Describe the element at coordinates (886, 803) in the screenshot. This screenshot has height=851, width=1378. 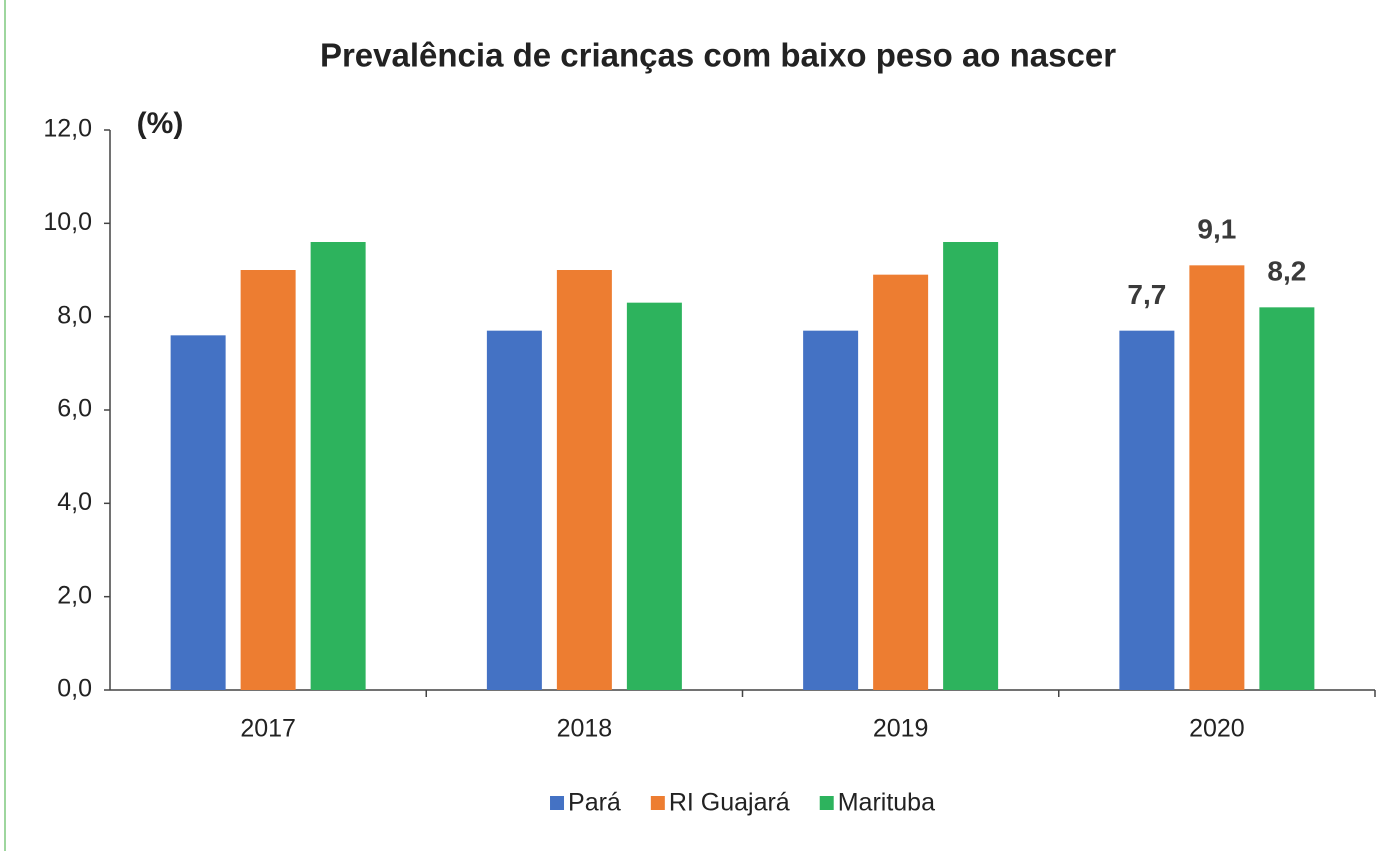
I see `legend-label: Marituba` at that location.